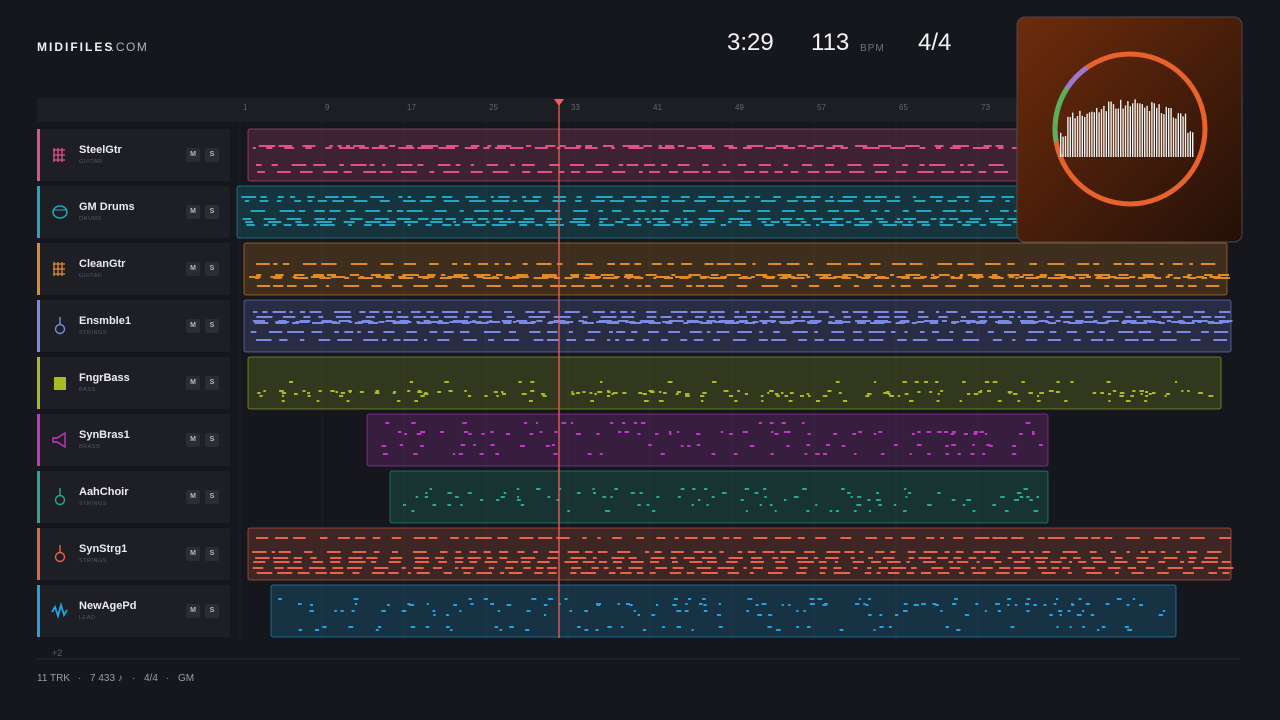  Describe the element at coordinates (105, 321) in the screenshot. I see `track-name: Ensmble1` at that location.